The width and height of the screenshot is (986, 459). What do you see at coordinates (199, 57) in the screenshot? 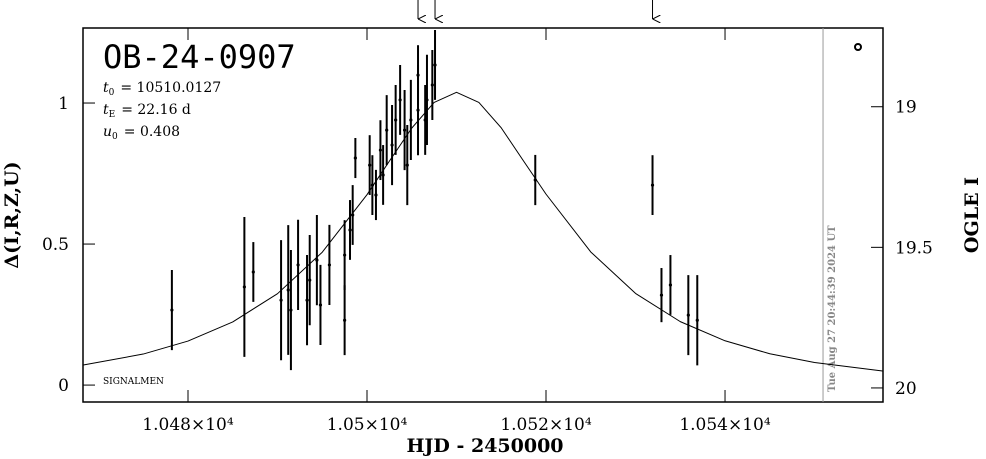
I see `chart-title: OB-24-0907` at bounding box center [199, 57].